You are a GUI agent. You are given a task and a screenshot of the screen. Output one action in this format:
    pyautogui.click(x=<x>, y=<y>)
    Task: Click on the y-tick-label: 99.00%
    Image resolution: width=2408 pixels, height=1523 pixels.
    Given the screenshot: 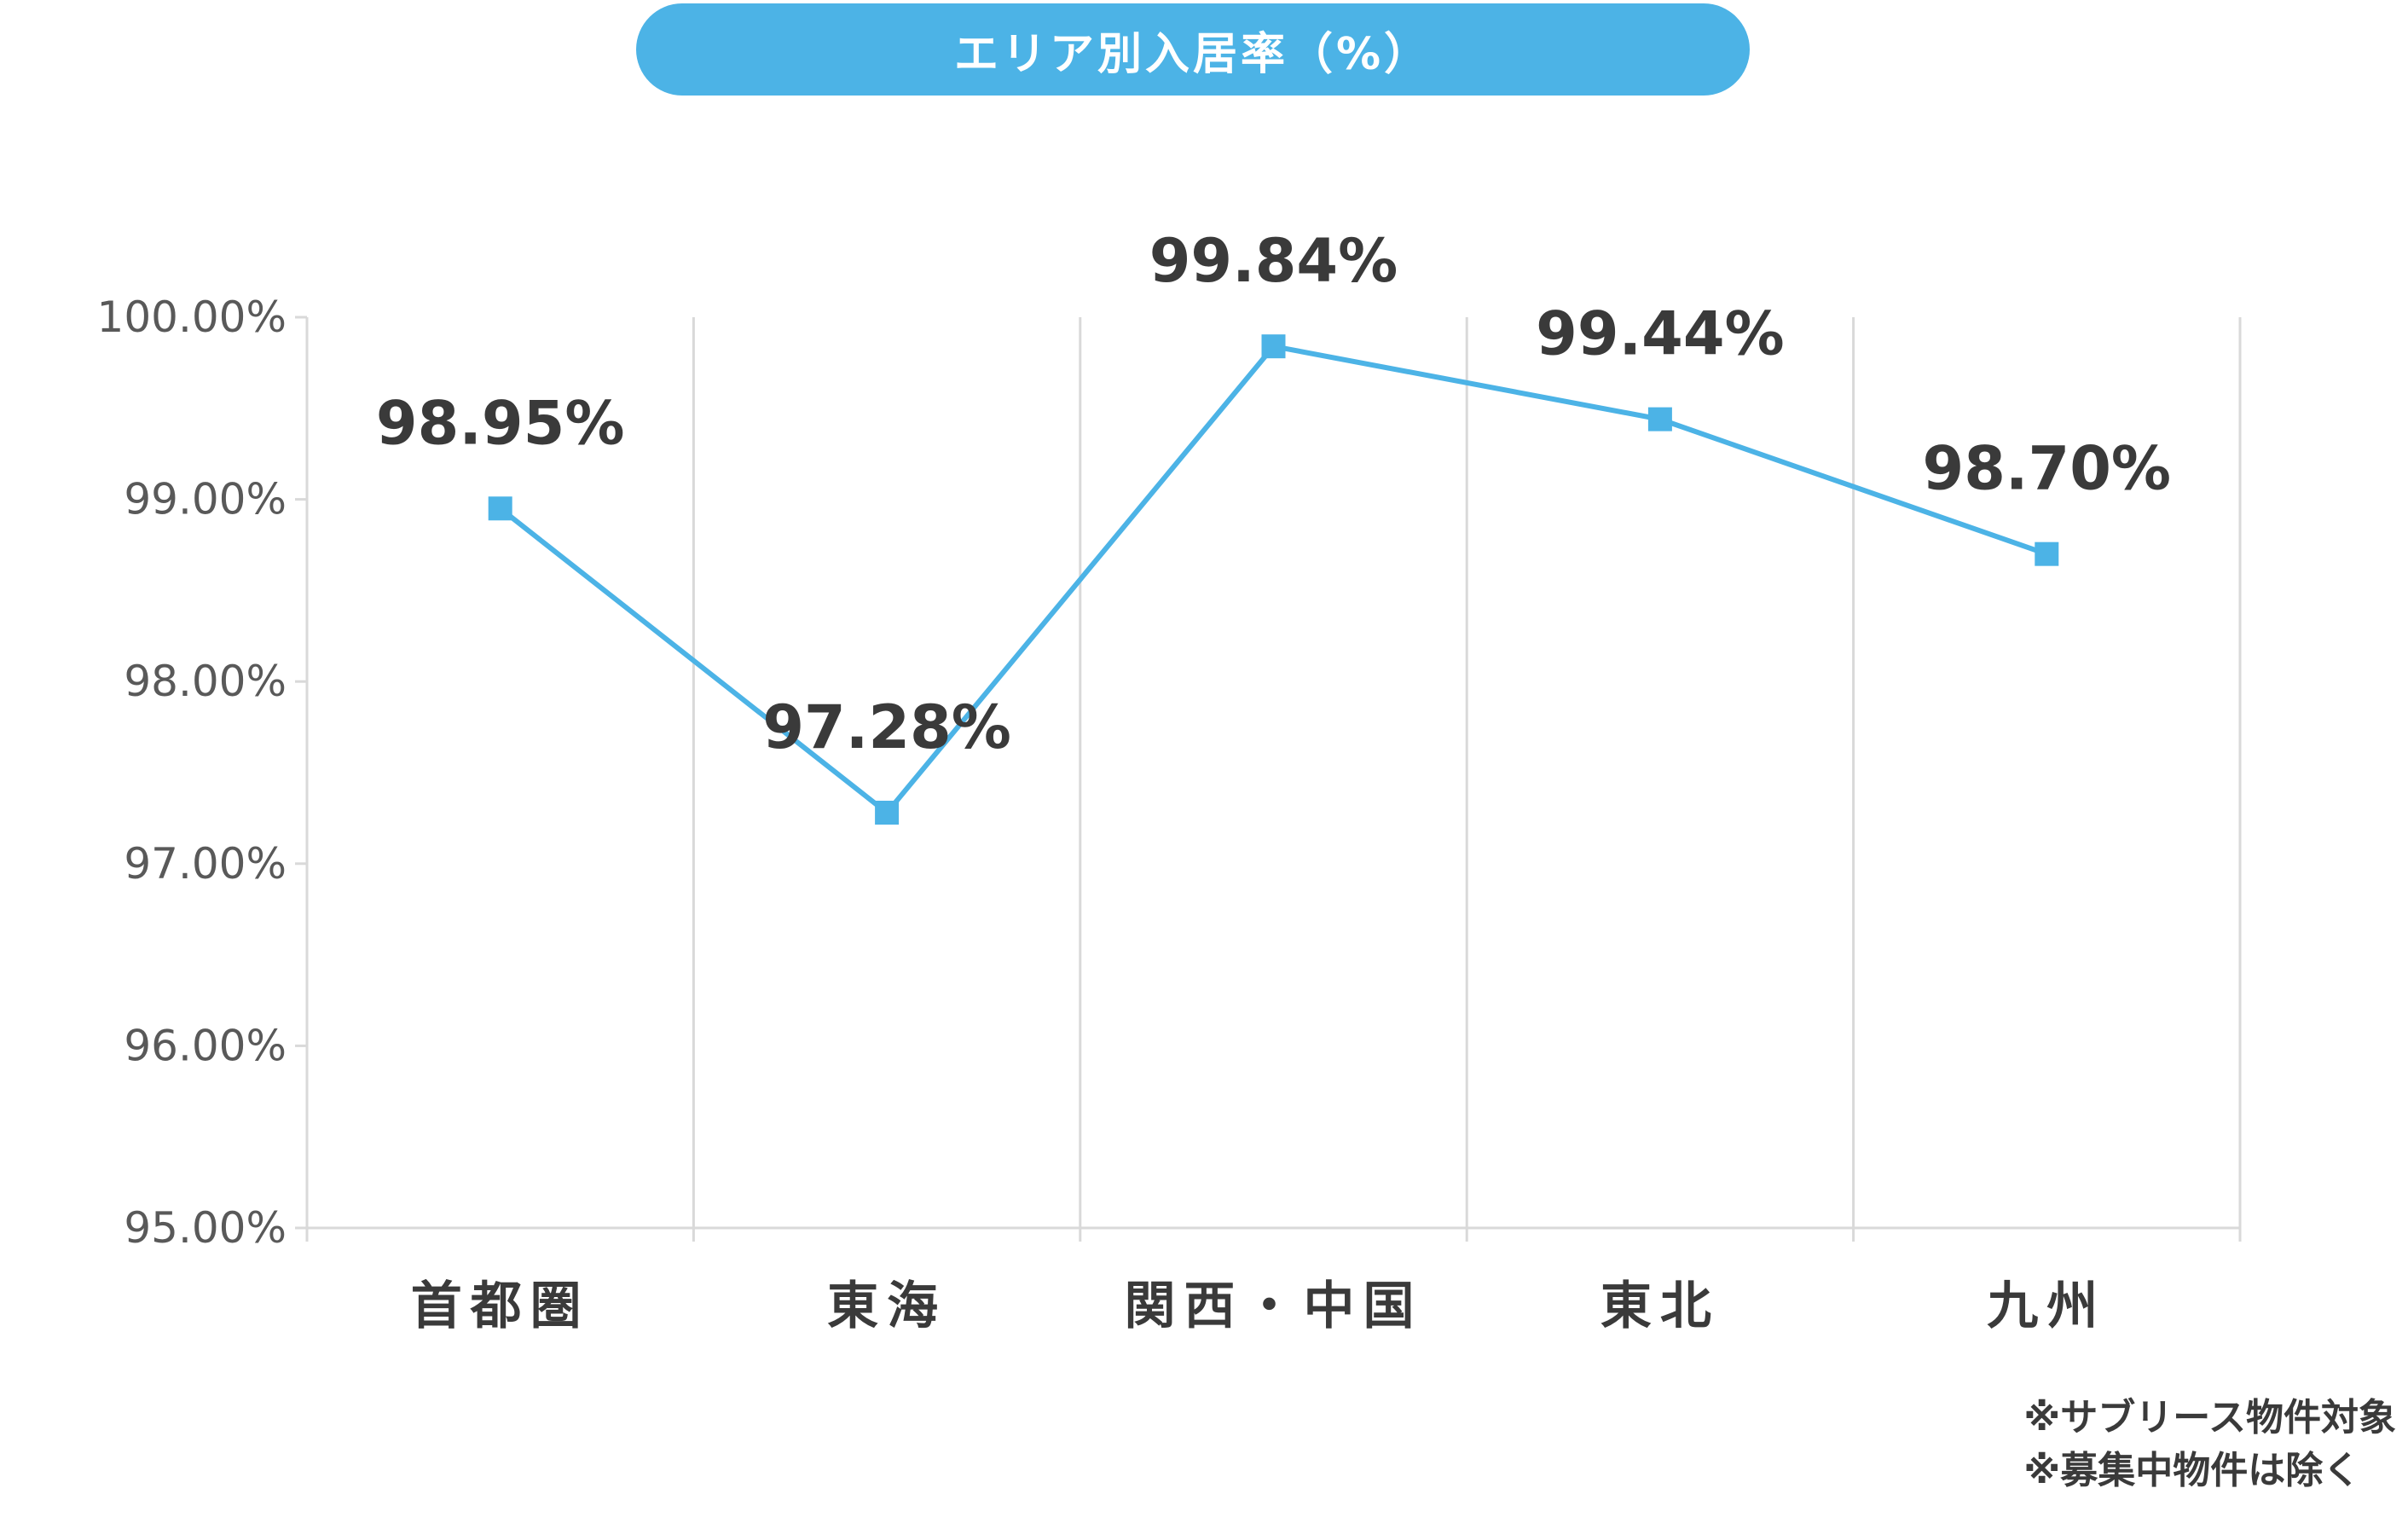 What is the action you would take?
    pyautogui.click(x=205, y=500)
    